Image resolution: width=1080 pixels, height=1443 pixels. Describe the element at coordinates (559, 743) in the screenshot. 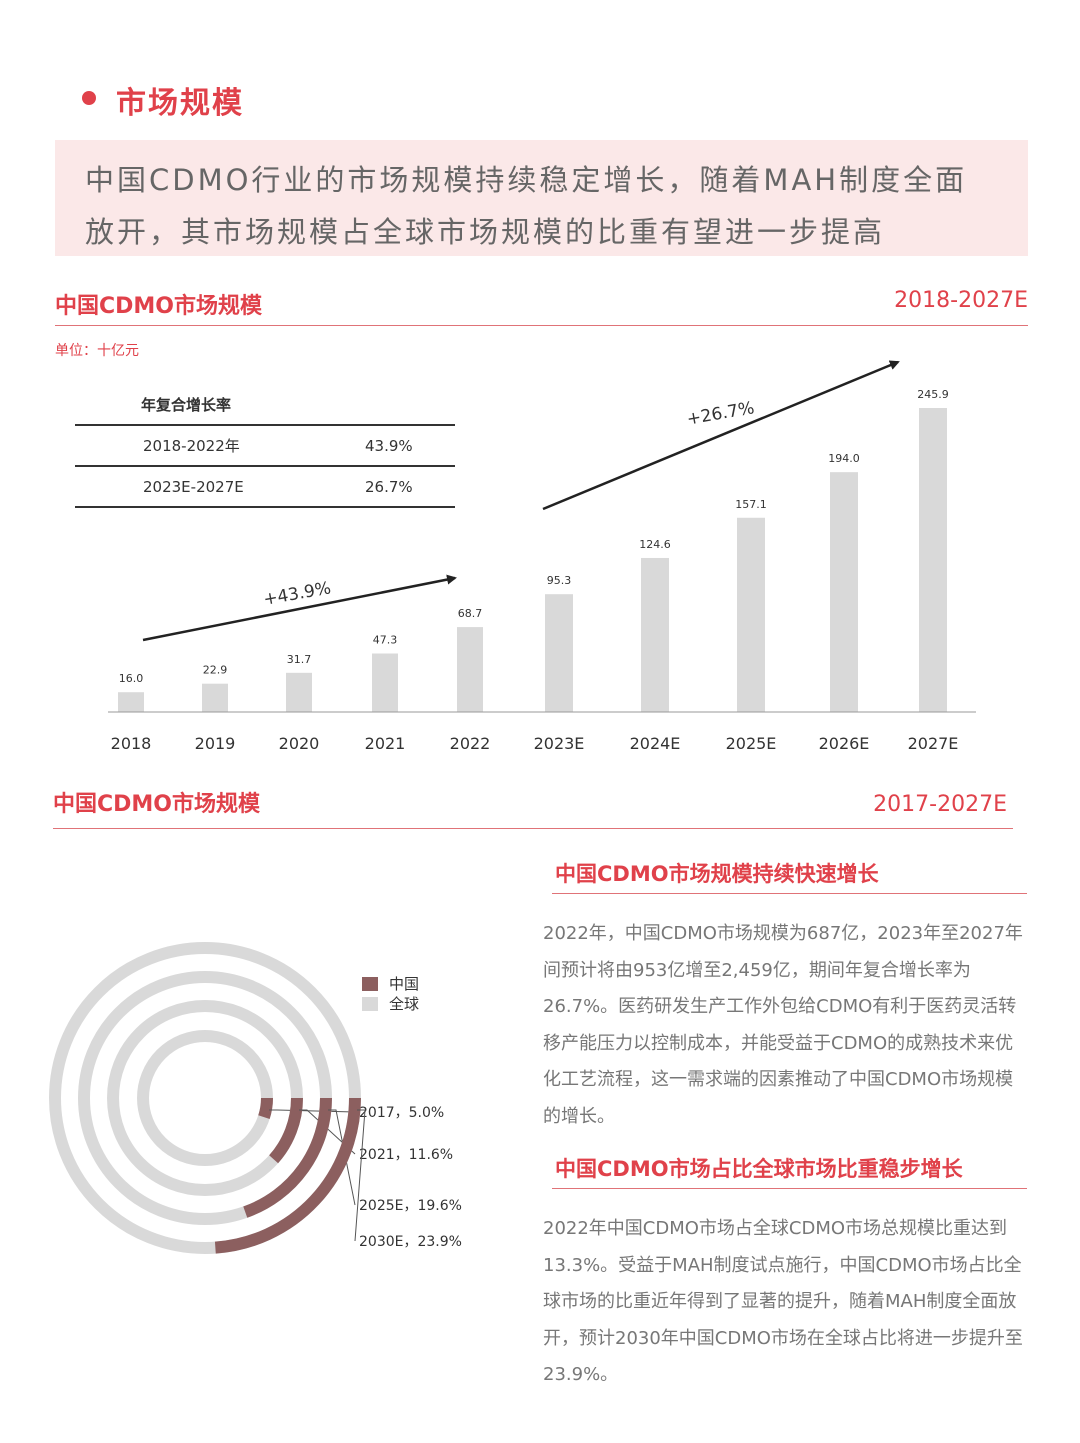

I see `x-tick-label: 2023E` at that location.